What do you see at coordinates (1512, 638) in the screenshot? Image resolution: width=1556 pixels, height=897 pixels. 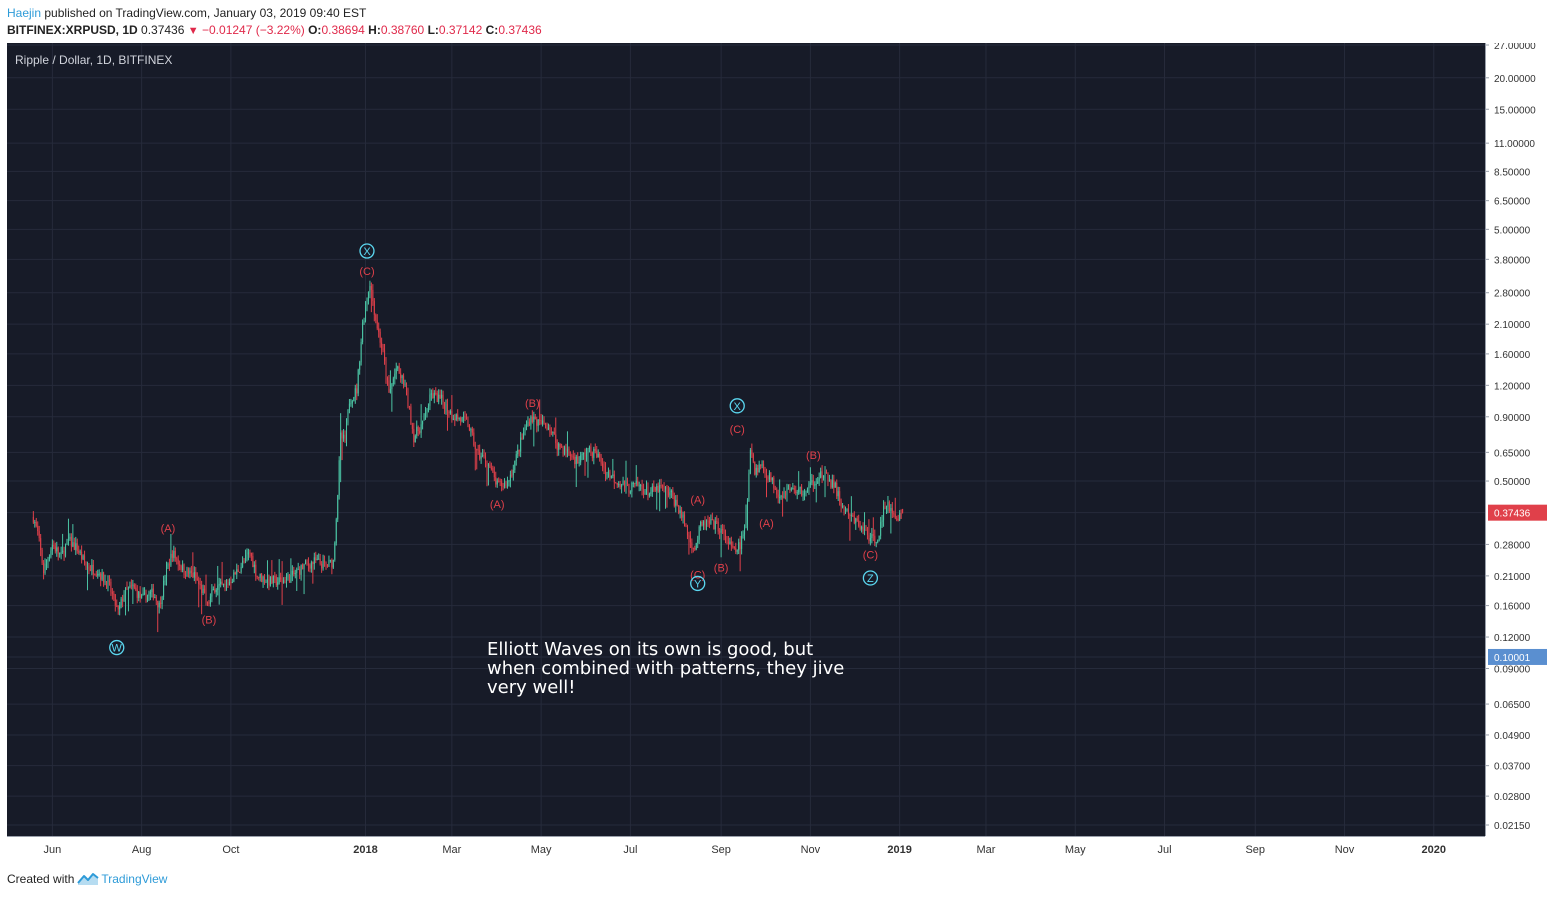 I see `price-tick-label: 0.12000` at bounding box center [1512, 638].